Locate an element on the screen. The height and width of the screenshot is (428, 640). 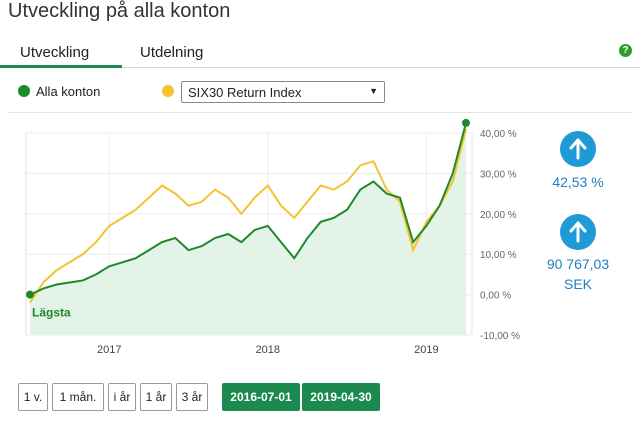
y-tick-label: 0,00 % is located at coordinates (495, 296).